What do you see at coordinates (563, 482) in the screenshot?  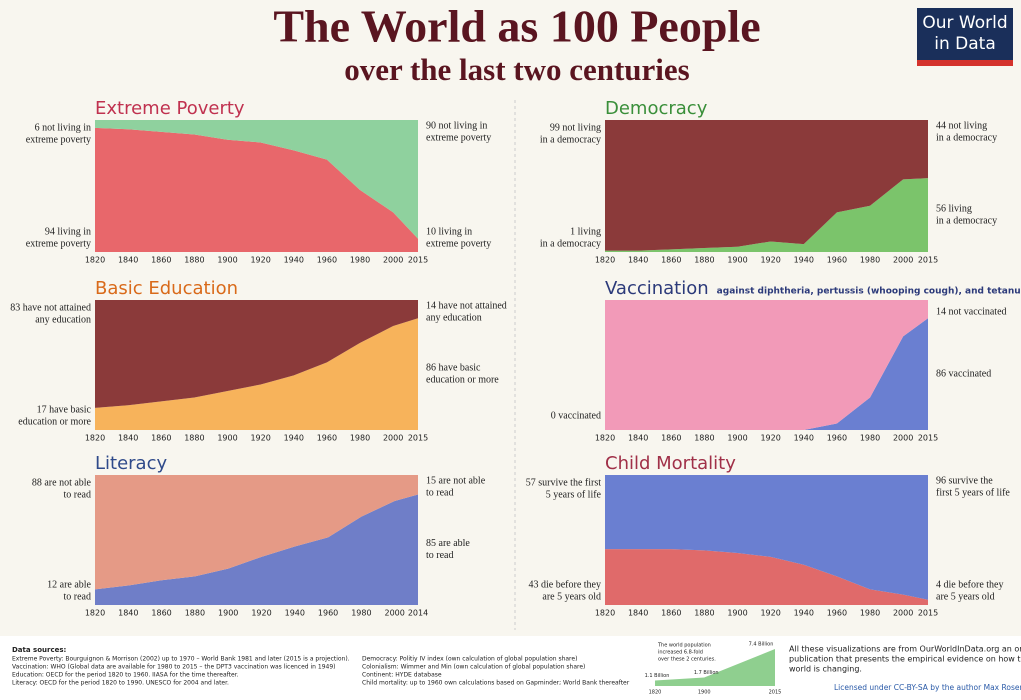 I see `annotation: 57 survive the first` at bounding box center [563, 482].